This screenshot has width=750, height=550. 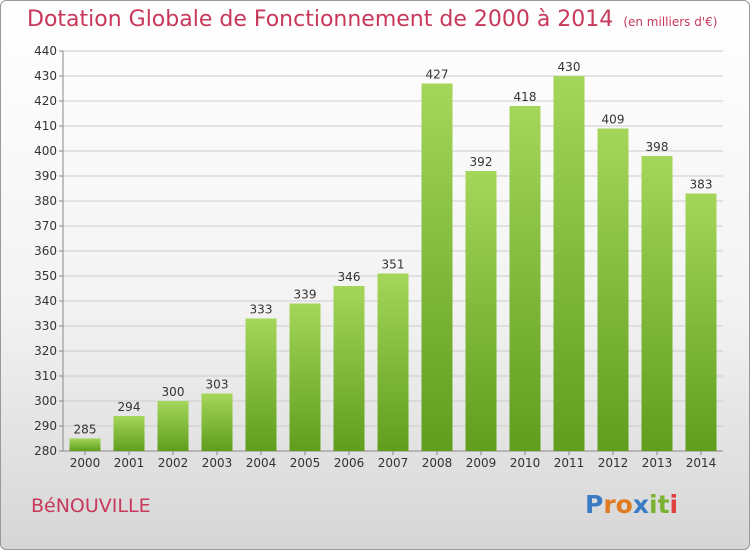 What do you see at coordinates (525, 97) in the screenshot?
I see `value-label-2010: 418` at bounding box center [525, 97].